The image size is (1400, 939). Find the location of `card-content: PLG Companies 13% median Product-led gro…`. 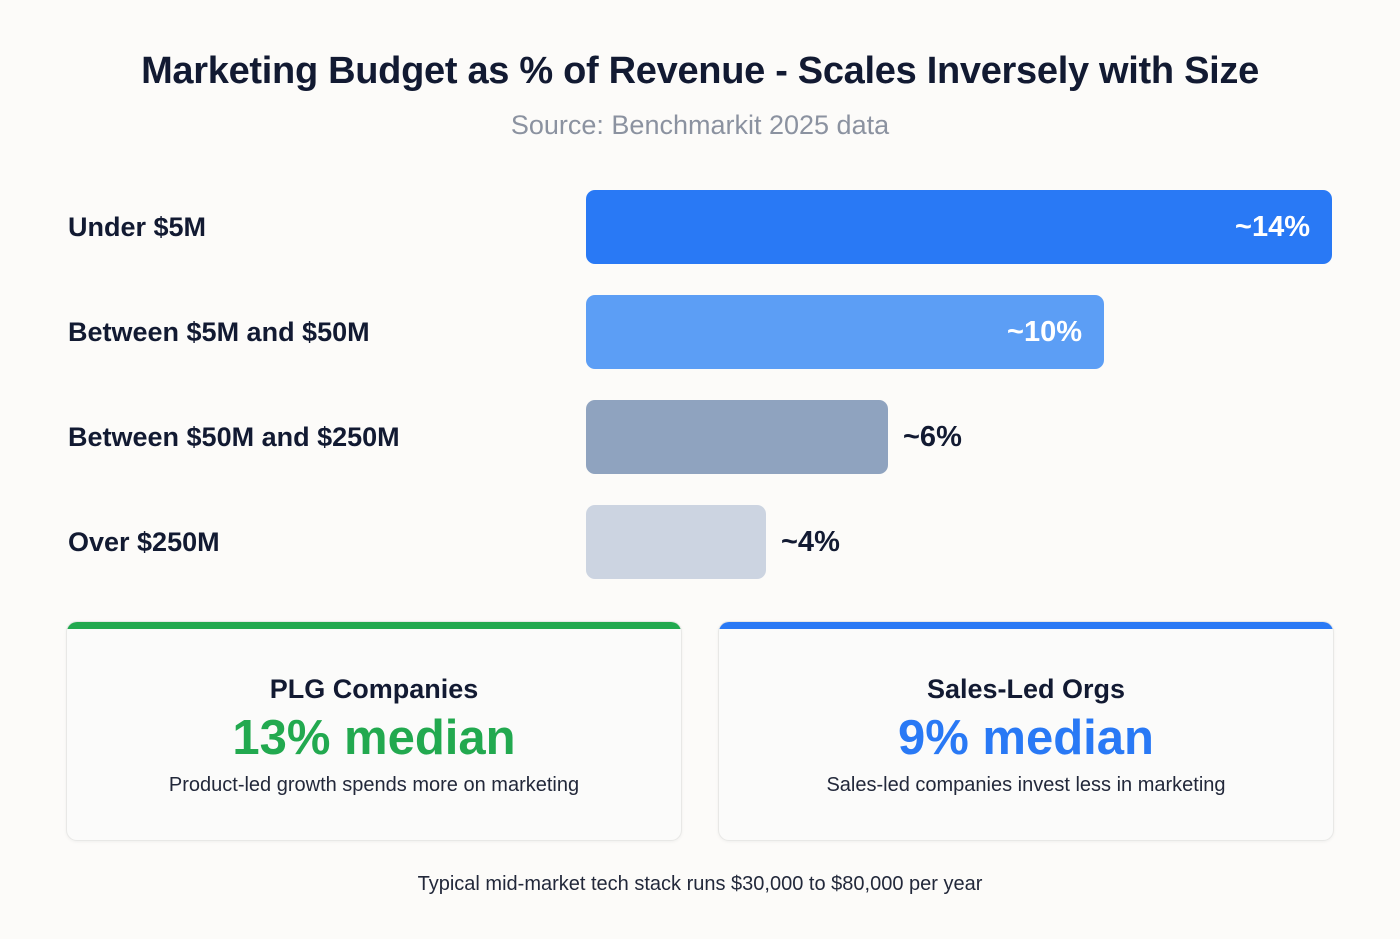

card-content: PLG Companies 13% median Product-led gro… is located at coordinates (374, 734).